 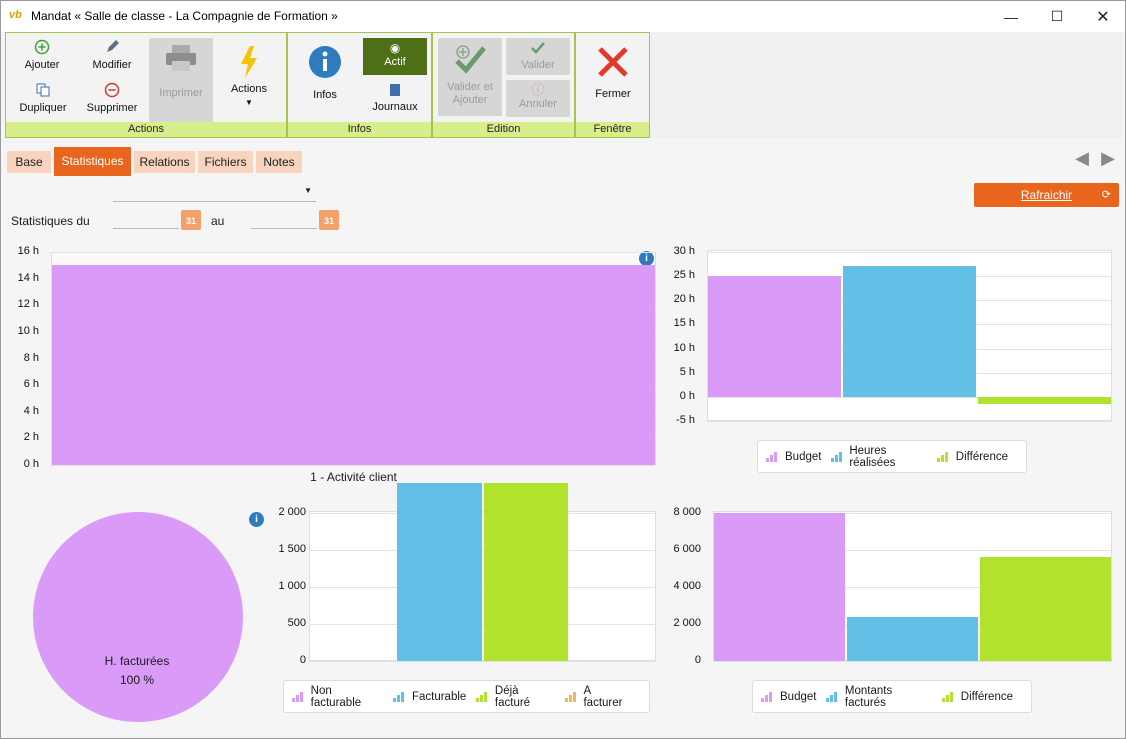 What do you see at coordinates (43, 90) in the screenshot?
I see `duplicate-icon` at bounding box center [43, 90].